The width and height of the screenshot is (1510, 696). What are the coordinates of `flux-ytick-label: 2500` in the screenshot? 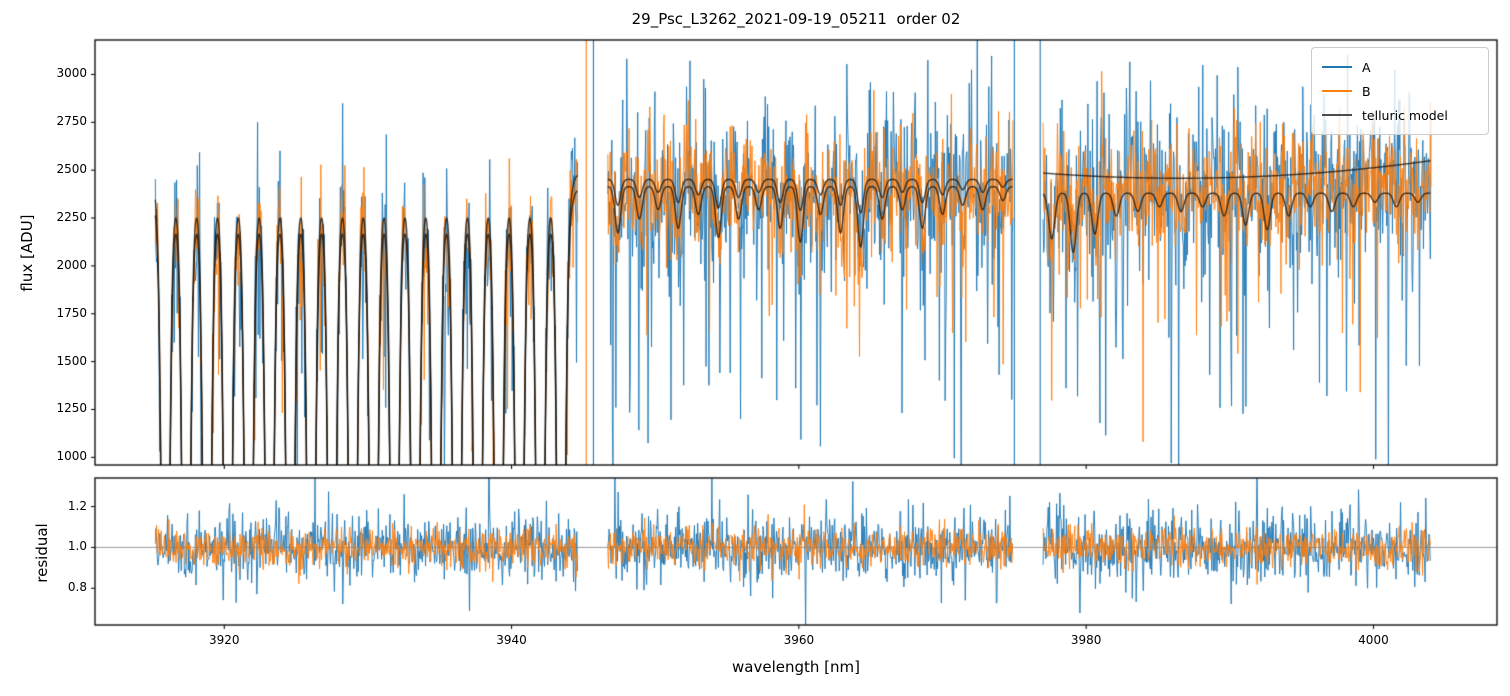 It's located at (71, 169).